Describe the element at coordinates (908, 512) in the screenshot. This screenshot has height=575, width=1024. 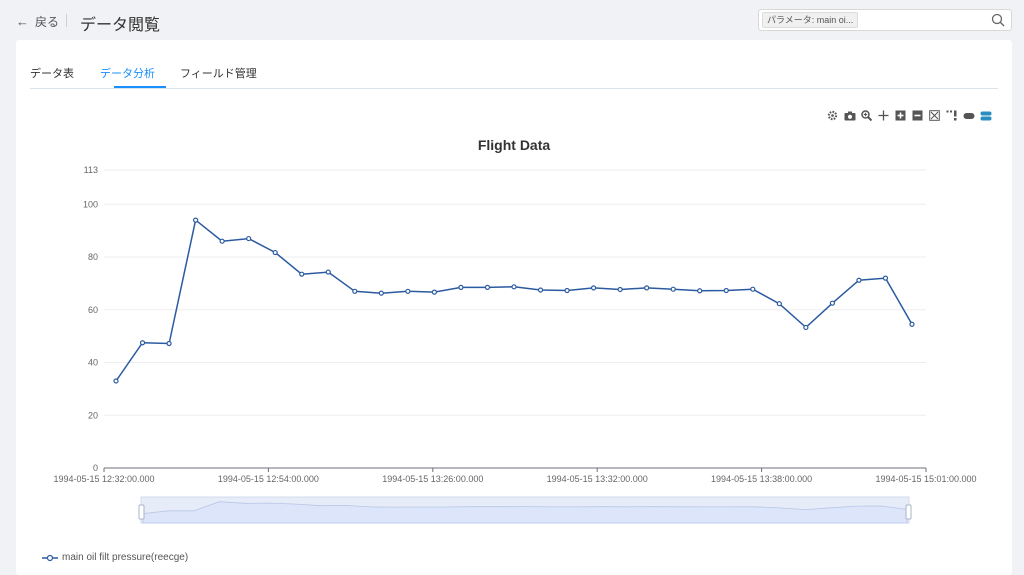
I see `slider-handle-right` at that location.